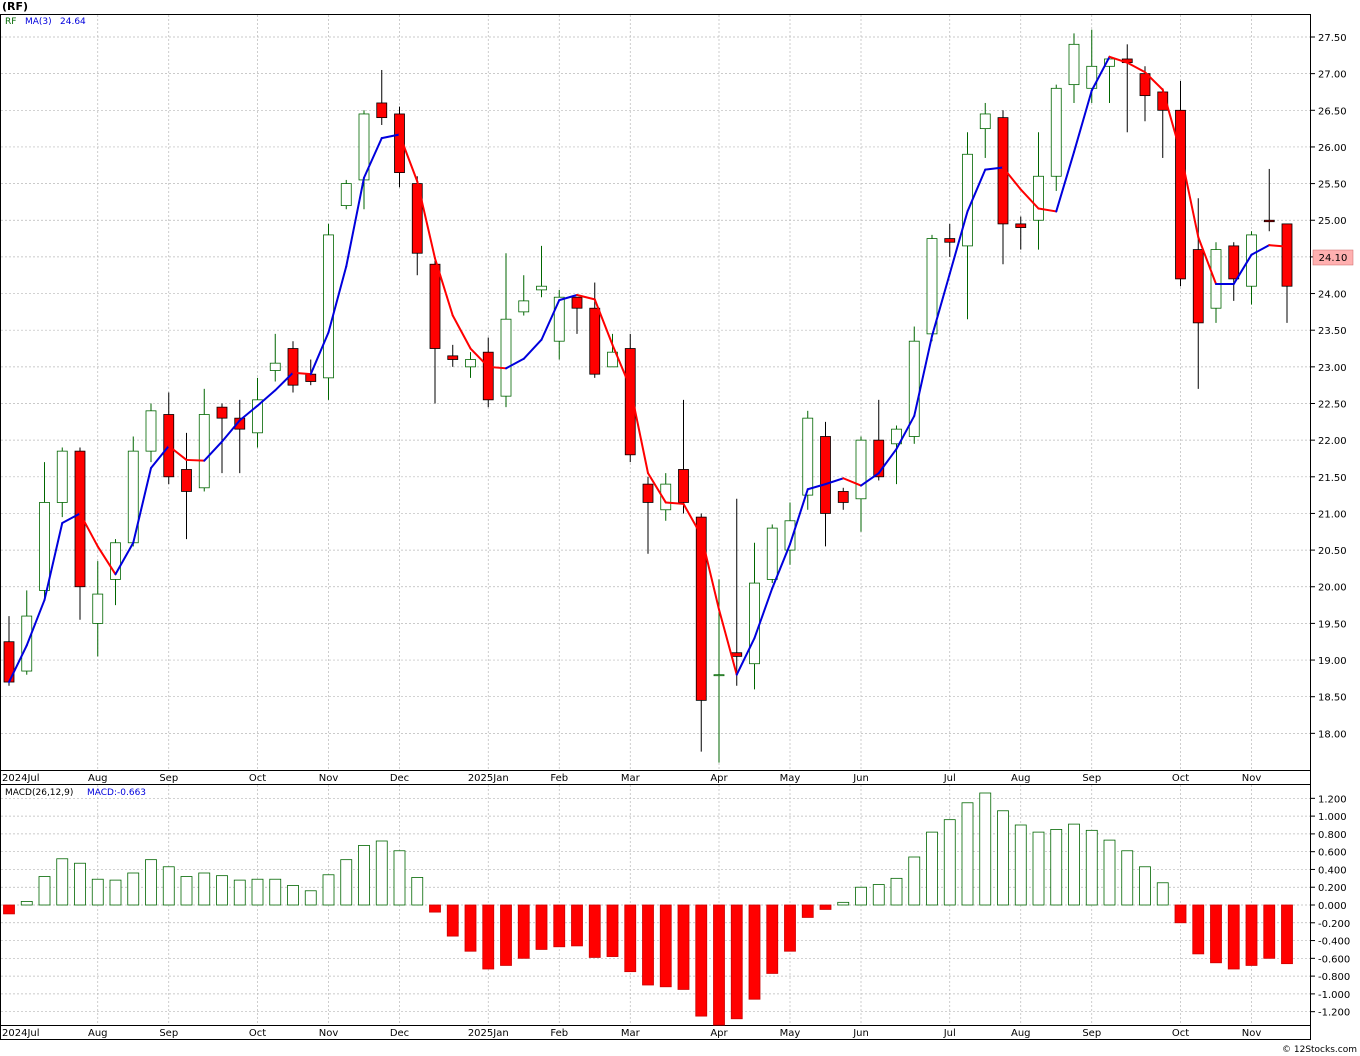 This screenshot has width=1360, height=1056. I want to click on date-label: Aug, so click(1021, 1033).